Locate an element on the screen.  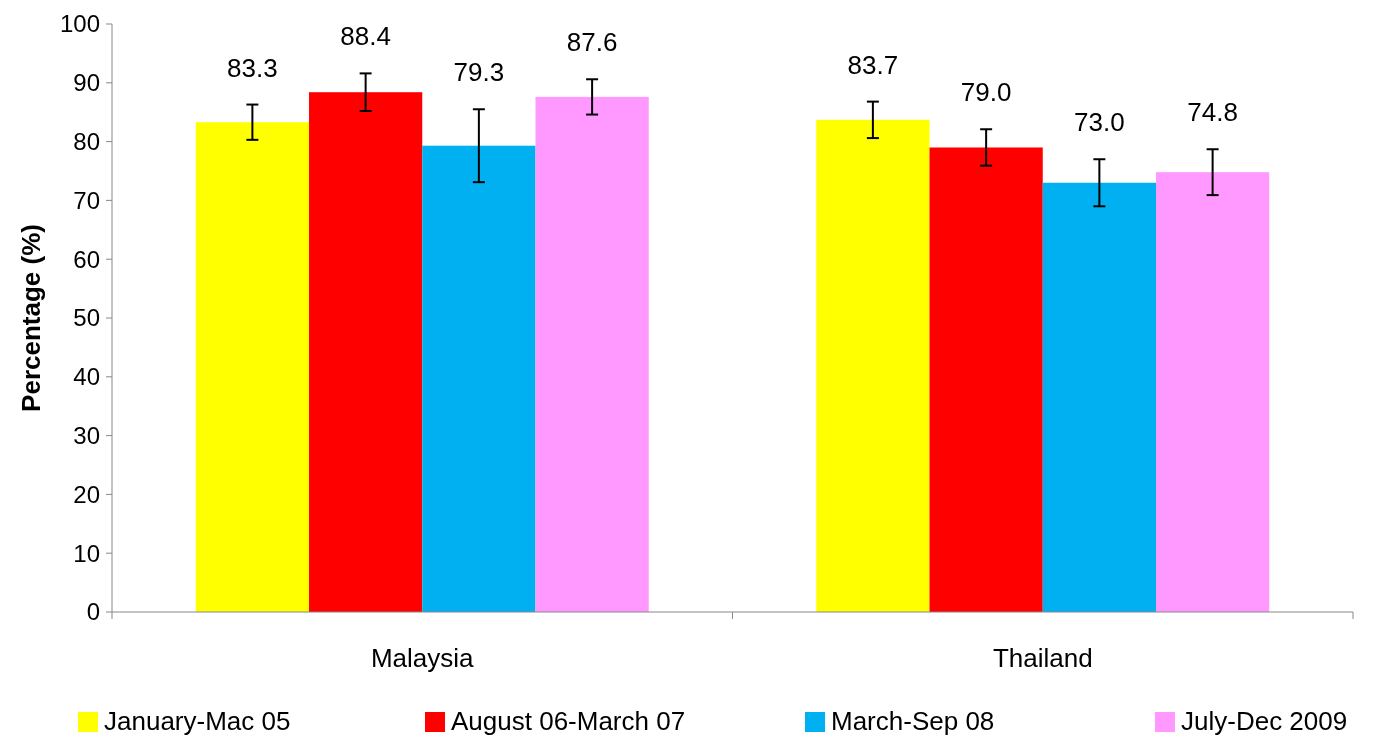
y-tick-label: 10 is located at coordinates (86, 553).